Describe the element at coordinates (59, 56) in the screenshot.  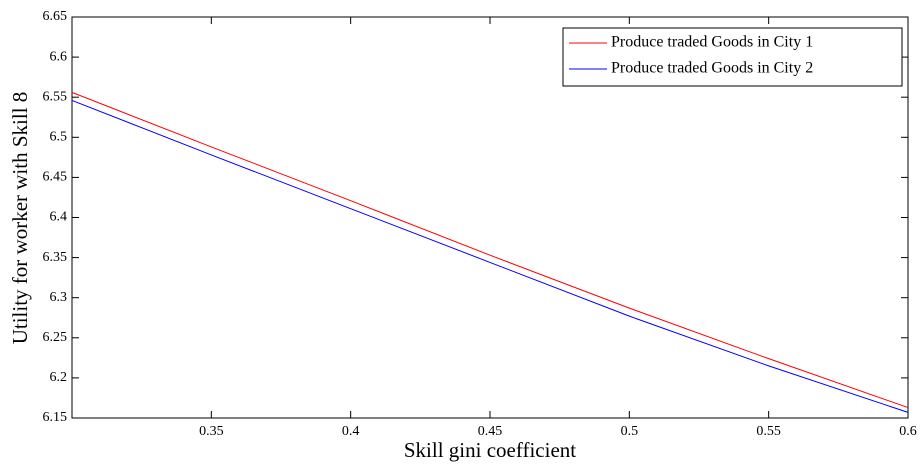
I see `y-tick-label: 6.6` at that location.